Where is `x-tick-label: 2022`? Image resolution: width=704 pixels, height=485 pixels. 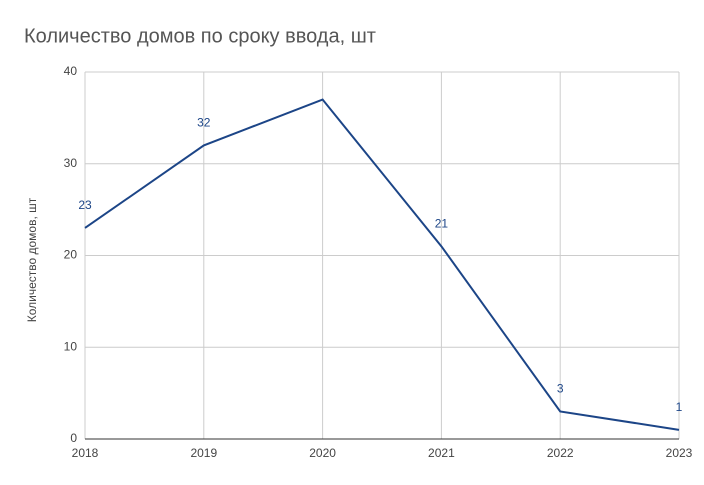 x-tick-label: 2022 is located at coordinates (560, 453).